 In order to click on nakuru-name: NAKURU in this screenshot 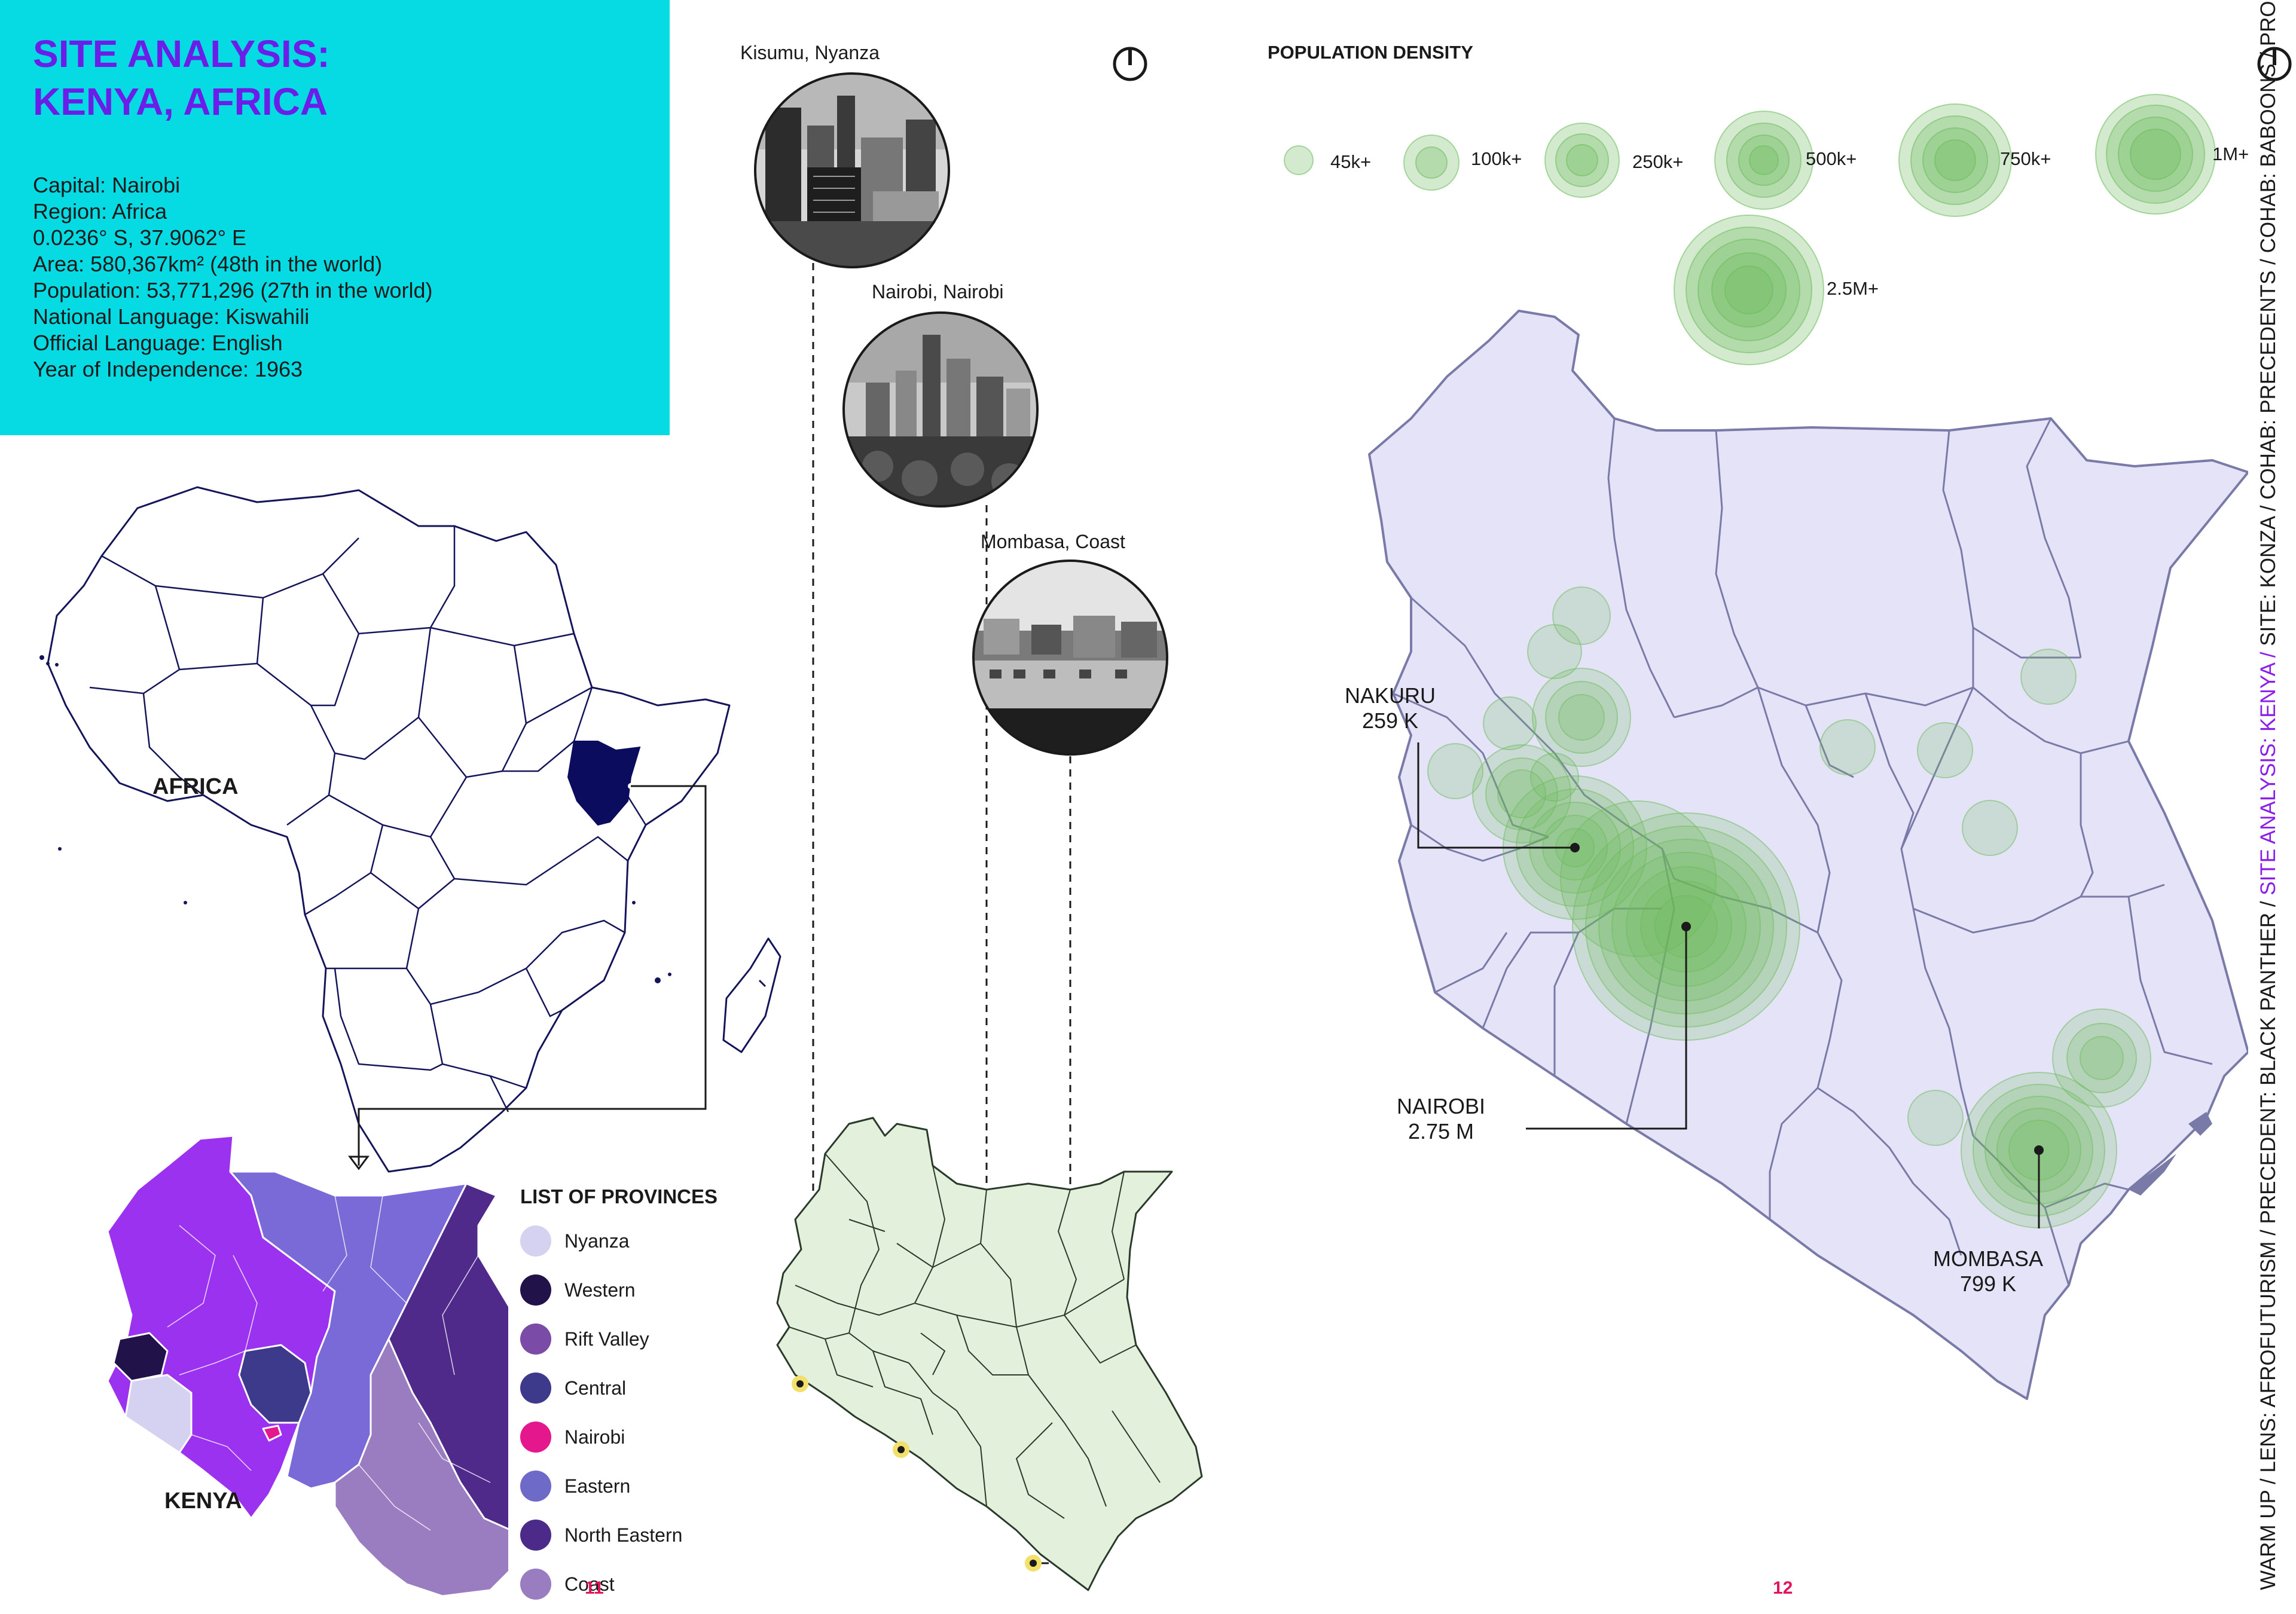, I will do `click(1390, 695)`.